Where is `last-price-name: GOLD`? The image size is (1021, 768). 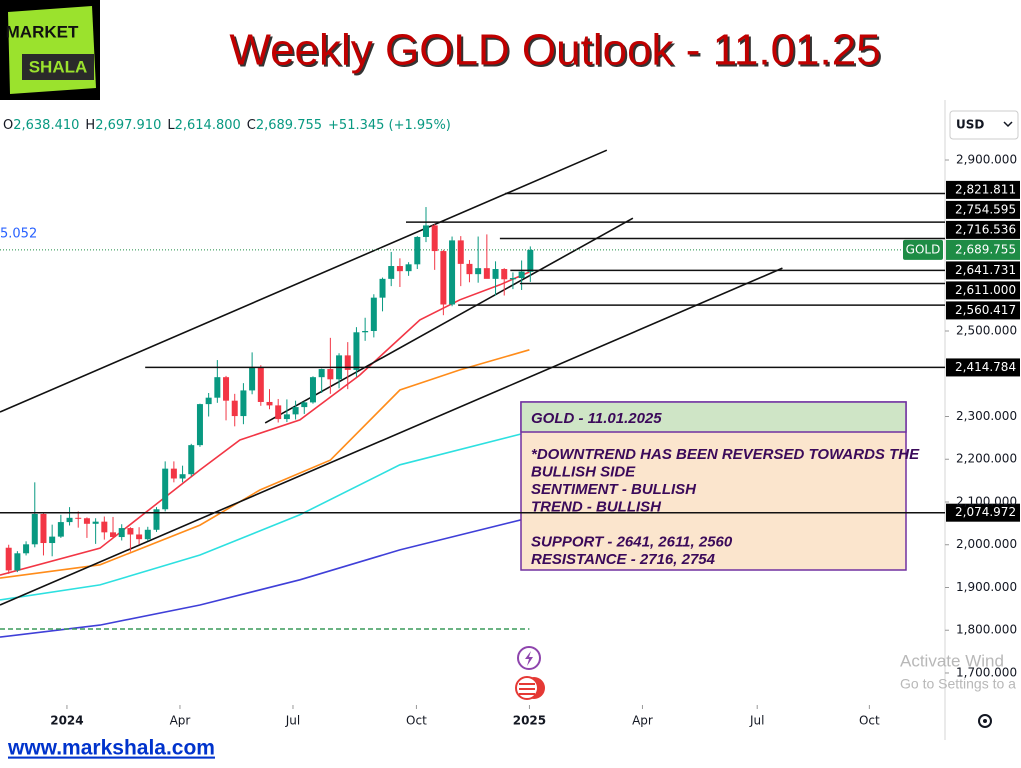 last-price-name: GOLD is located at coordinates (923, 249).